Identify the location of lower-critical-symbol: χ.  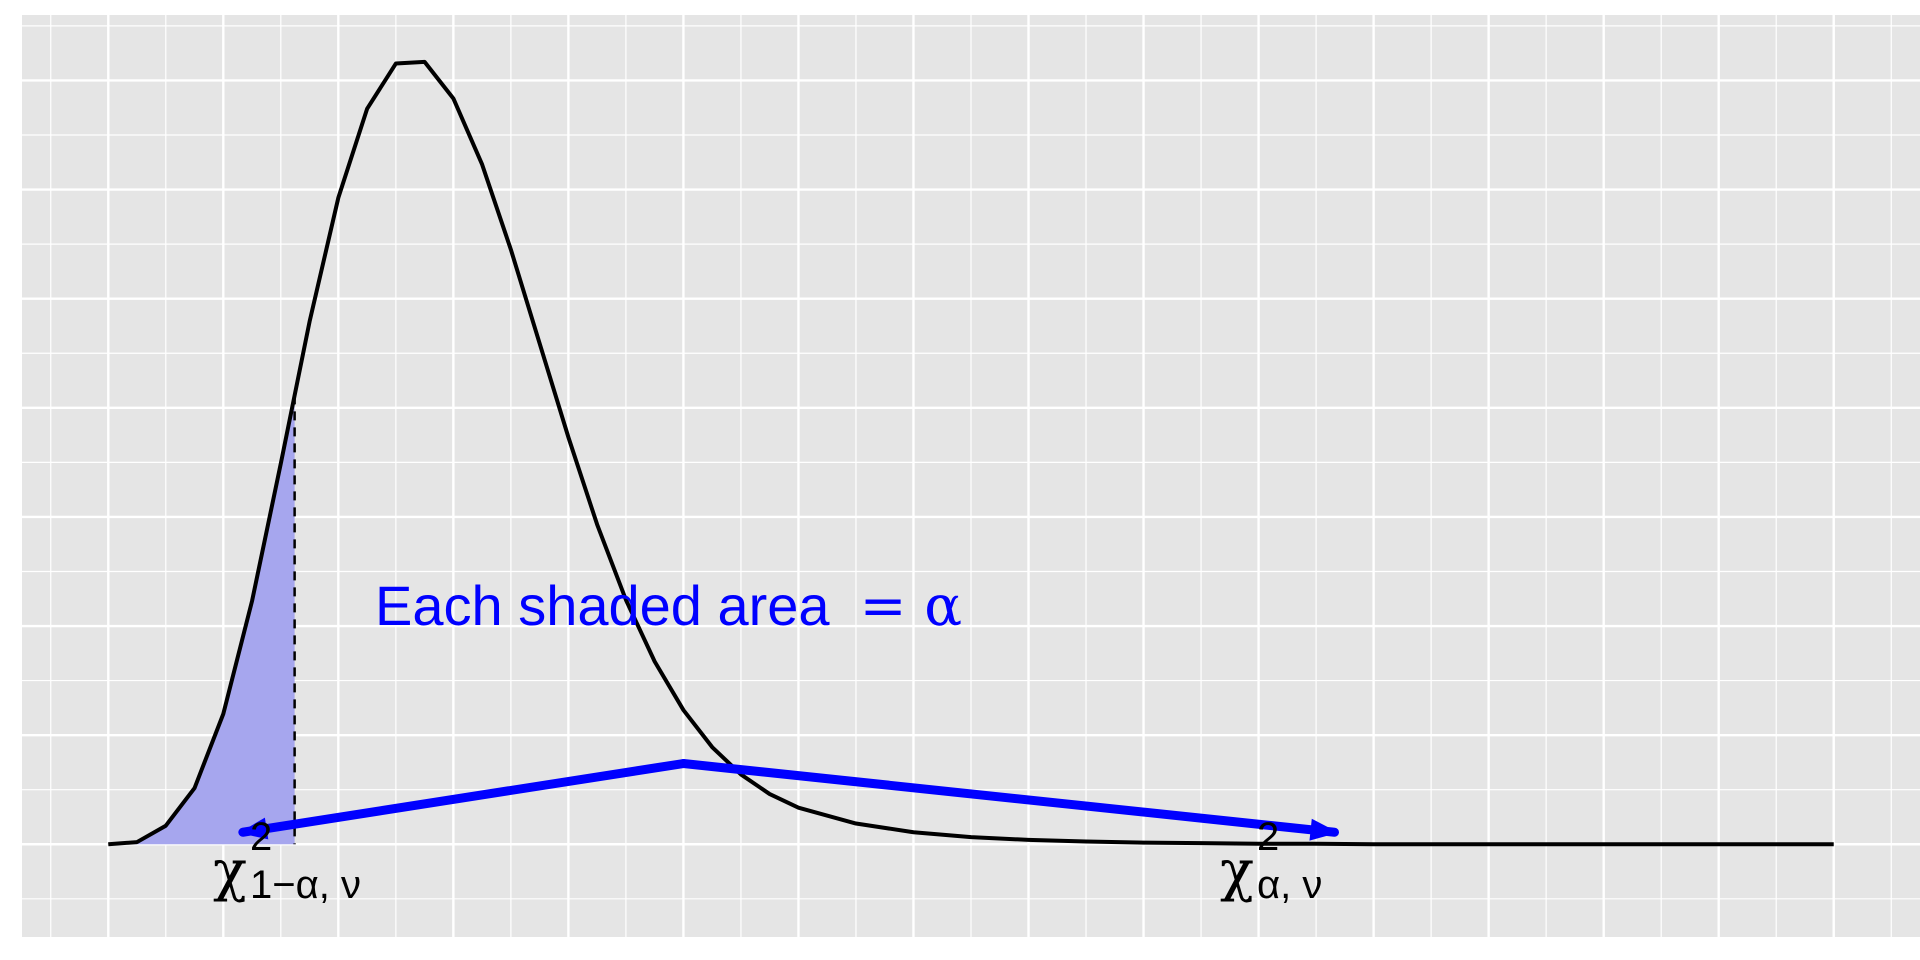
(230, 871).